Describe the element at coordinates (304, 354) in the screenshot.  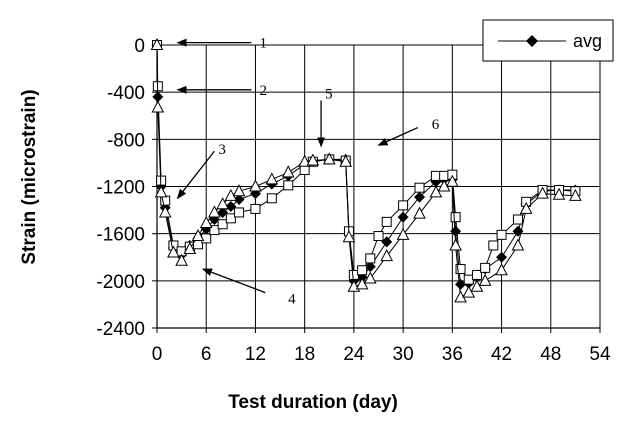
I see `x-tick-label: 18` at that location.